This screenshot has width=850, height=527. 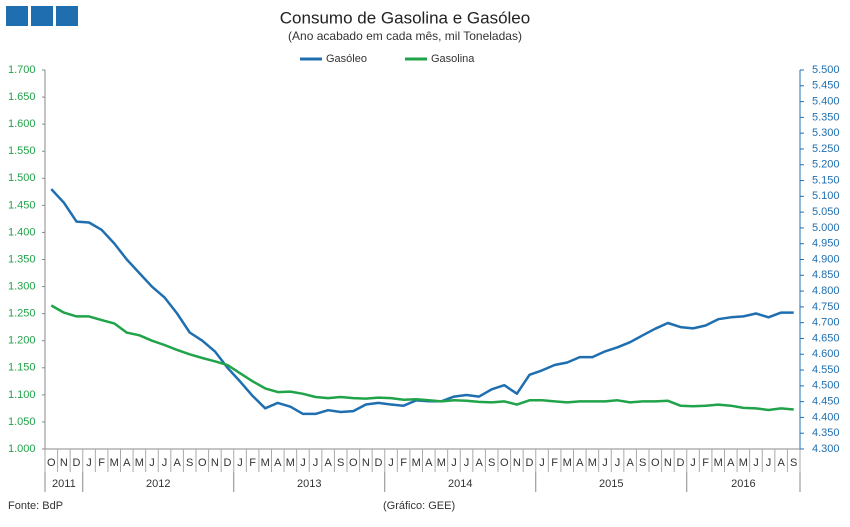 I want to click on year-label: 2013, so click(x=309, y=484).